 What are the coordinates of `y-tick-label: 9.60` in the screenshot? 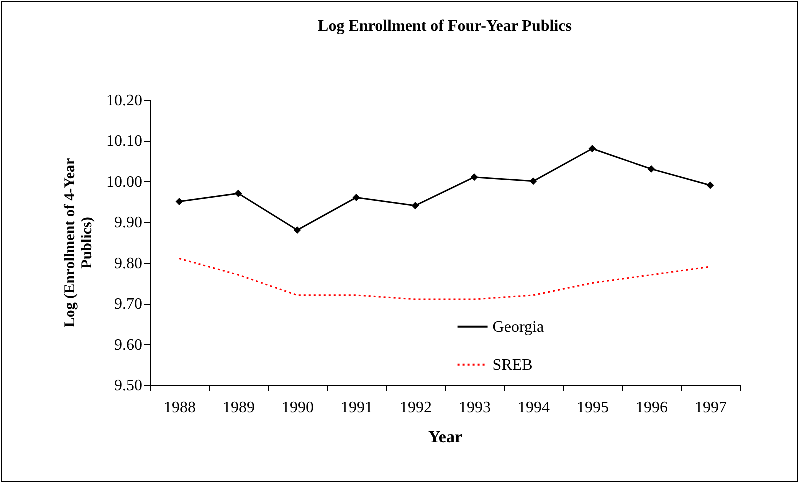 It's located at (128, 345).